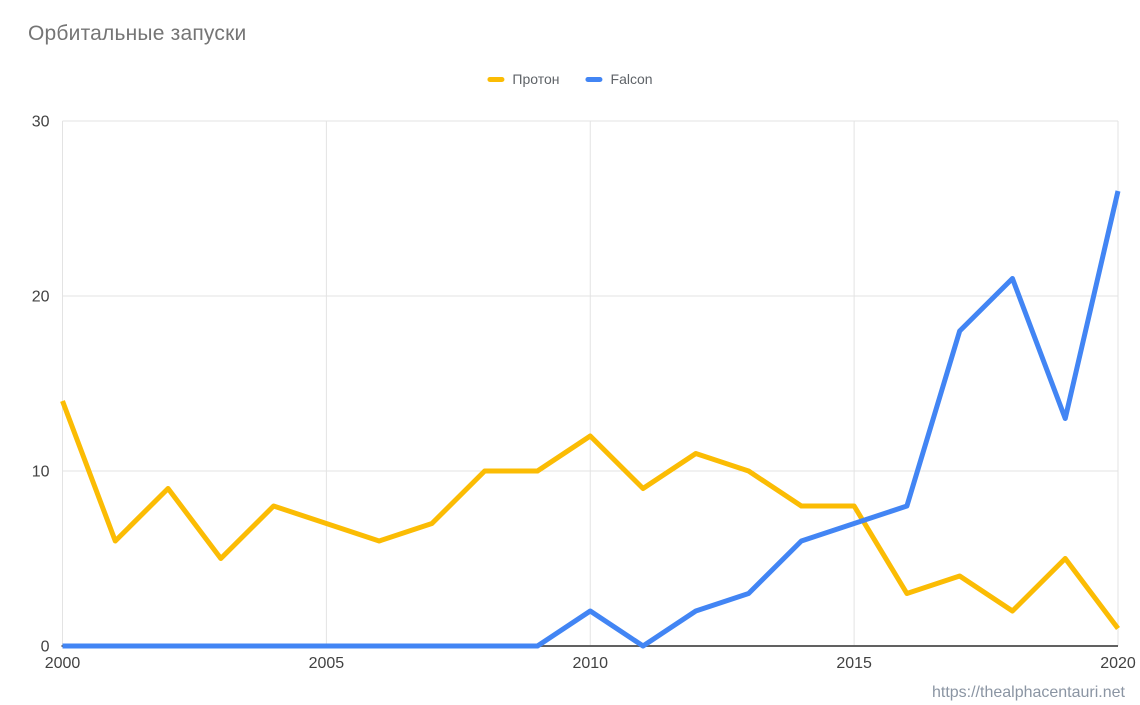 Image resolution: width=1140 pixels, height=705 pixels. I want to click on x-tick-label: 2020, so click(1118, 663).